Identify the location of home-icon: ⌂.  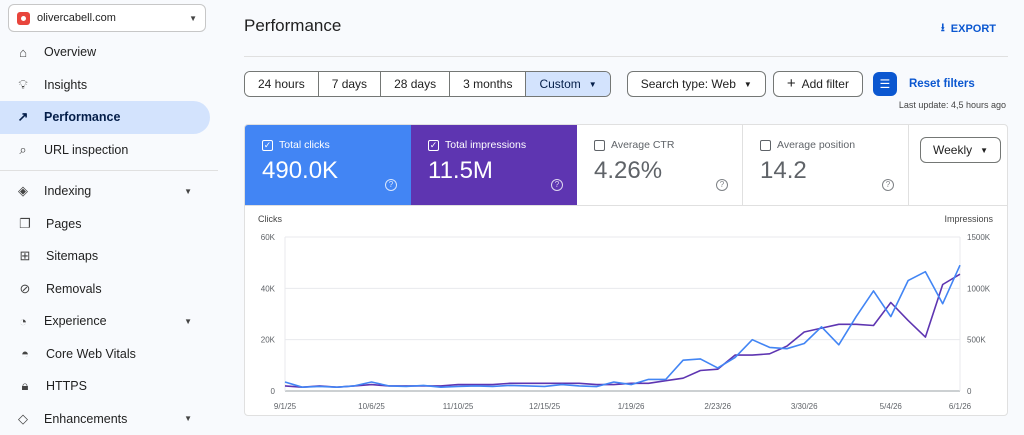
(23, 52).